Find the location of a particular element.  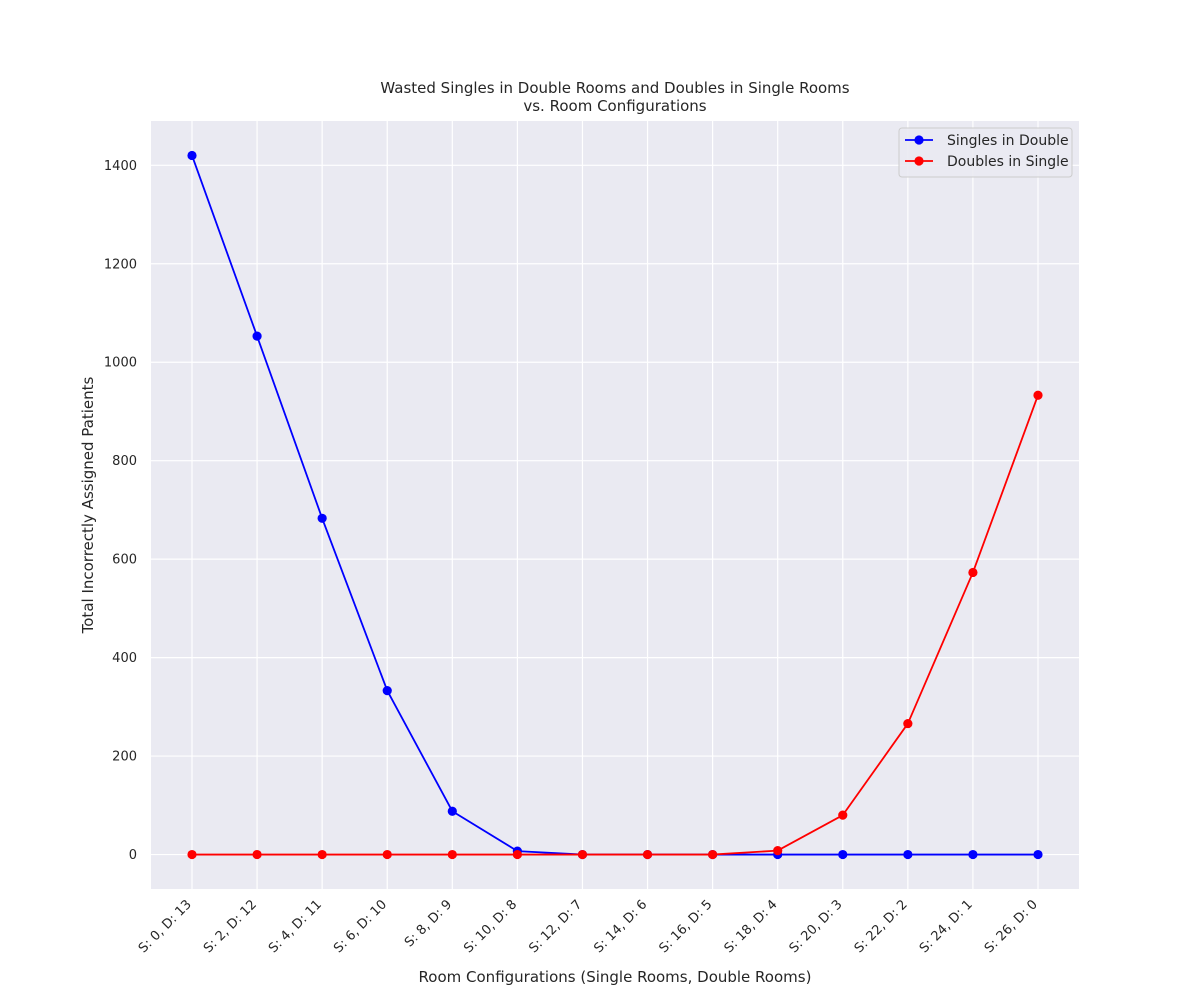

legend: Singles in Double Doubles in Single is located at coordinates (985, 152).